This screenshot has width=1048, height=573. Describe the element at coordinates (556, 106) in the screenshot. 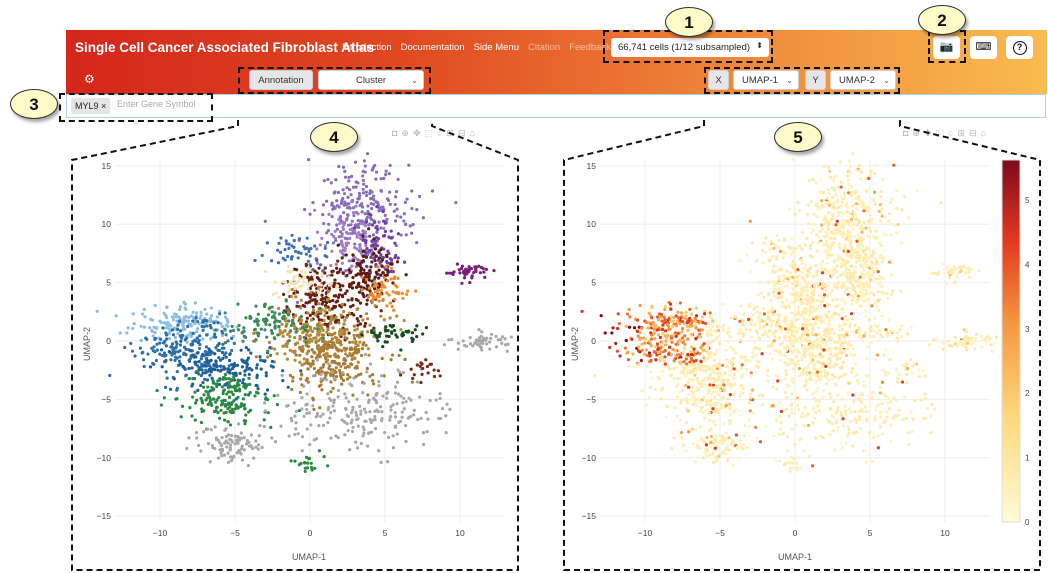

I see `gene-search-bar: MYL9 × Enter Gene Symbol` at that location.